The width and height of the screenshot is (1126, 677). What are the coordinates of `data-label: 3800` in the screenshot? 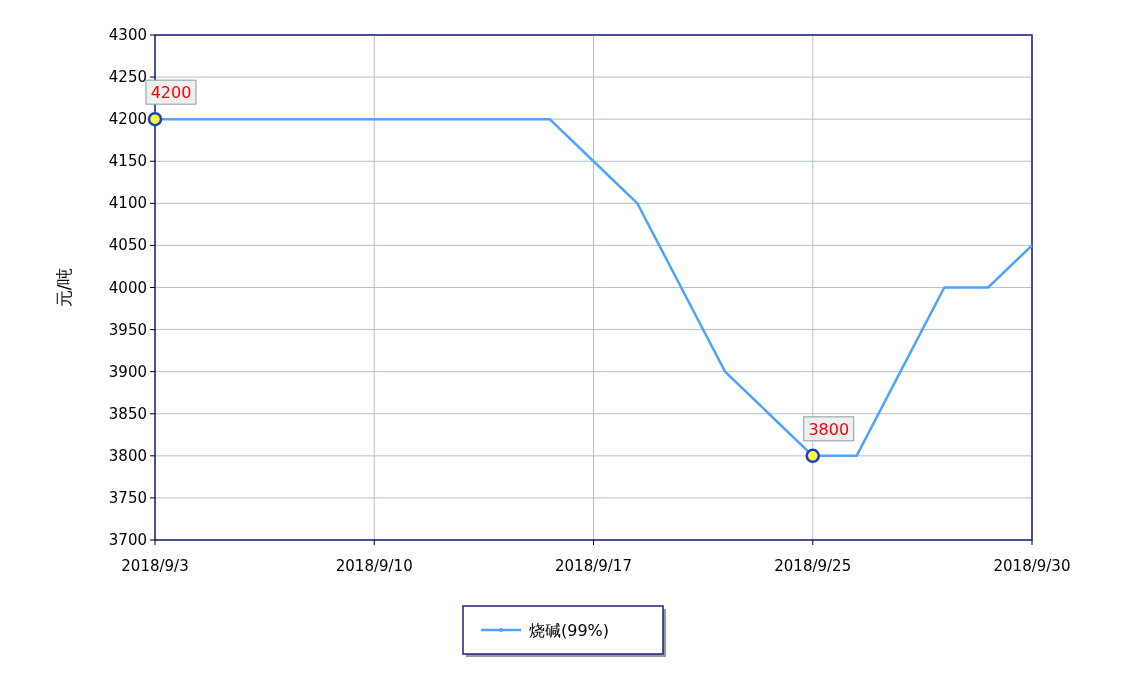 It's located at (829, 429).